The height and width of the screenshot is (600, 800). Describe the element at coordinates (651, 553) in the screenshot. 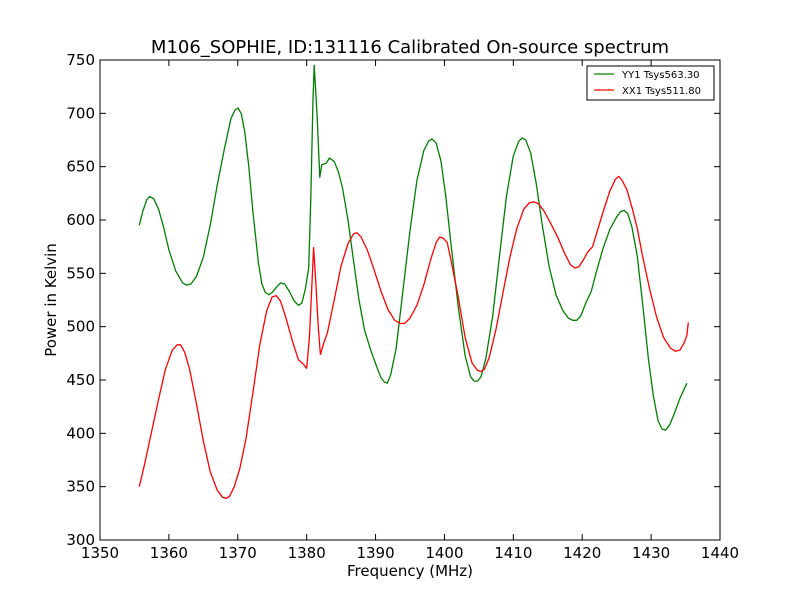

I see `x-tick-label: 1430` at that location.